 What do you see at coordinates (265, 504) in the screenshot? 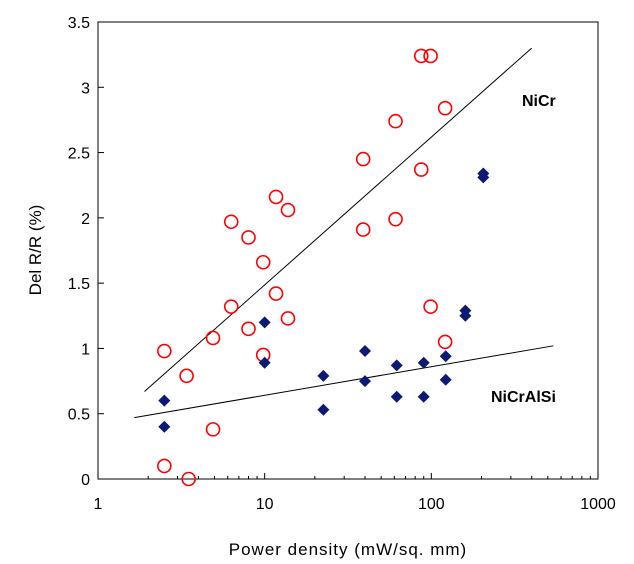
I see `x-tick-label: 10` at bounding box center [265, 504].